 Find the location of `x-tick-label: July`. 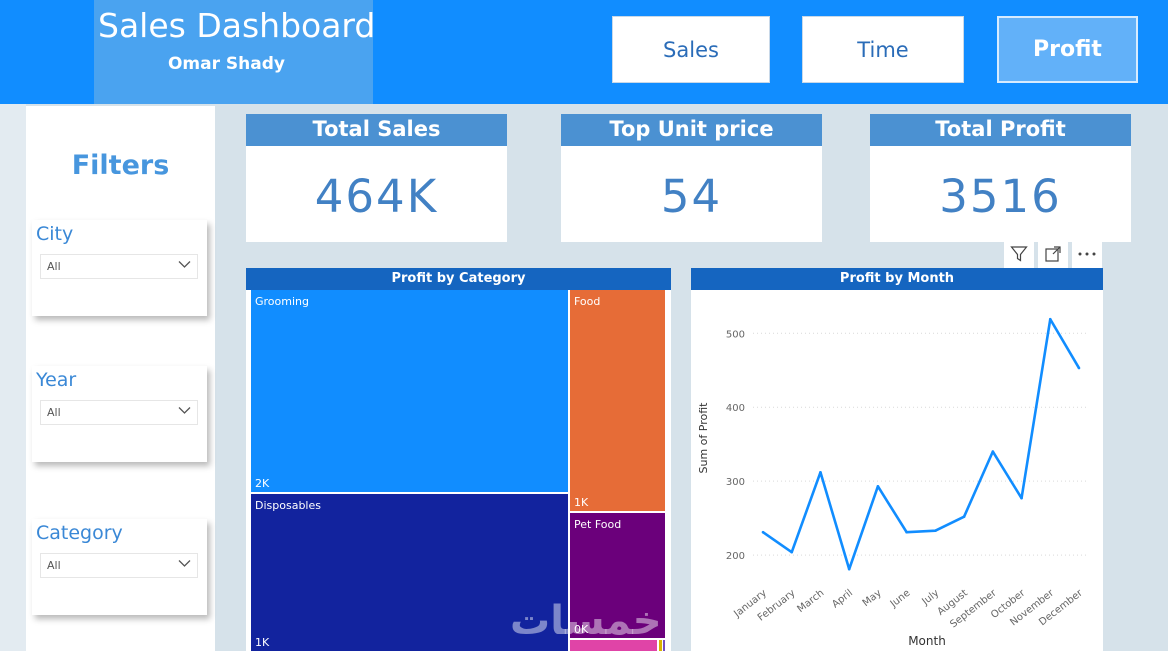

x-tick-label: July is located at coordinates (930, 598).